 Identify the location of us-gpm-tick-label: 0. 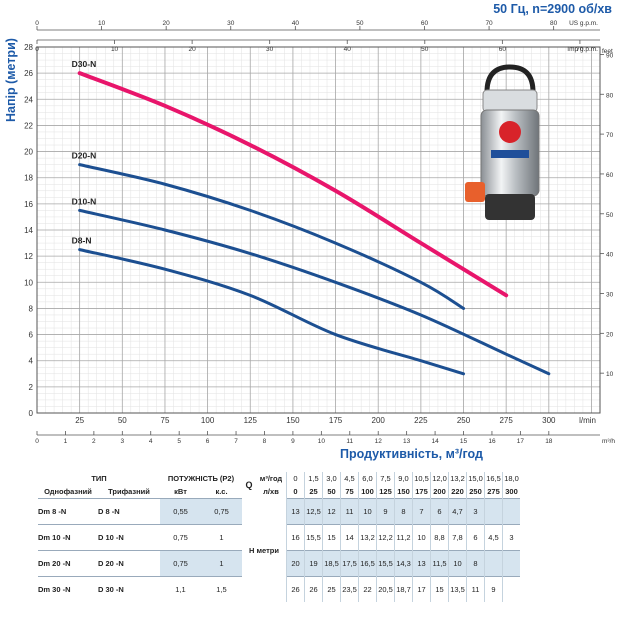
(37, 23).